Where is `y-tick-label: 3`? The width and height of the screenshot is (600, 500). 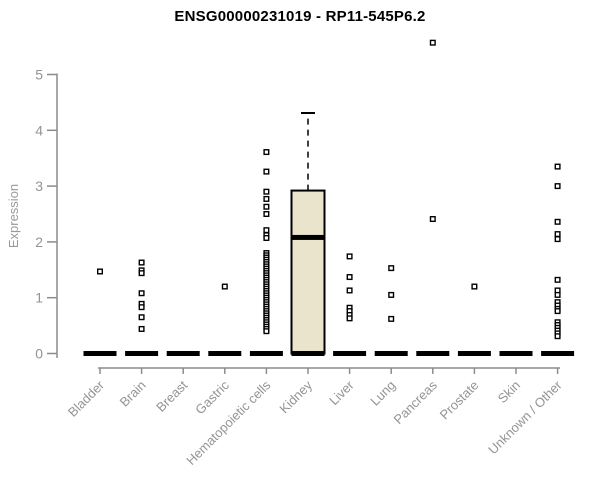 y-tick-label: 3 is located at coordinates (39, 186).